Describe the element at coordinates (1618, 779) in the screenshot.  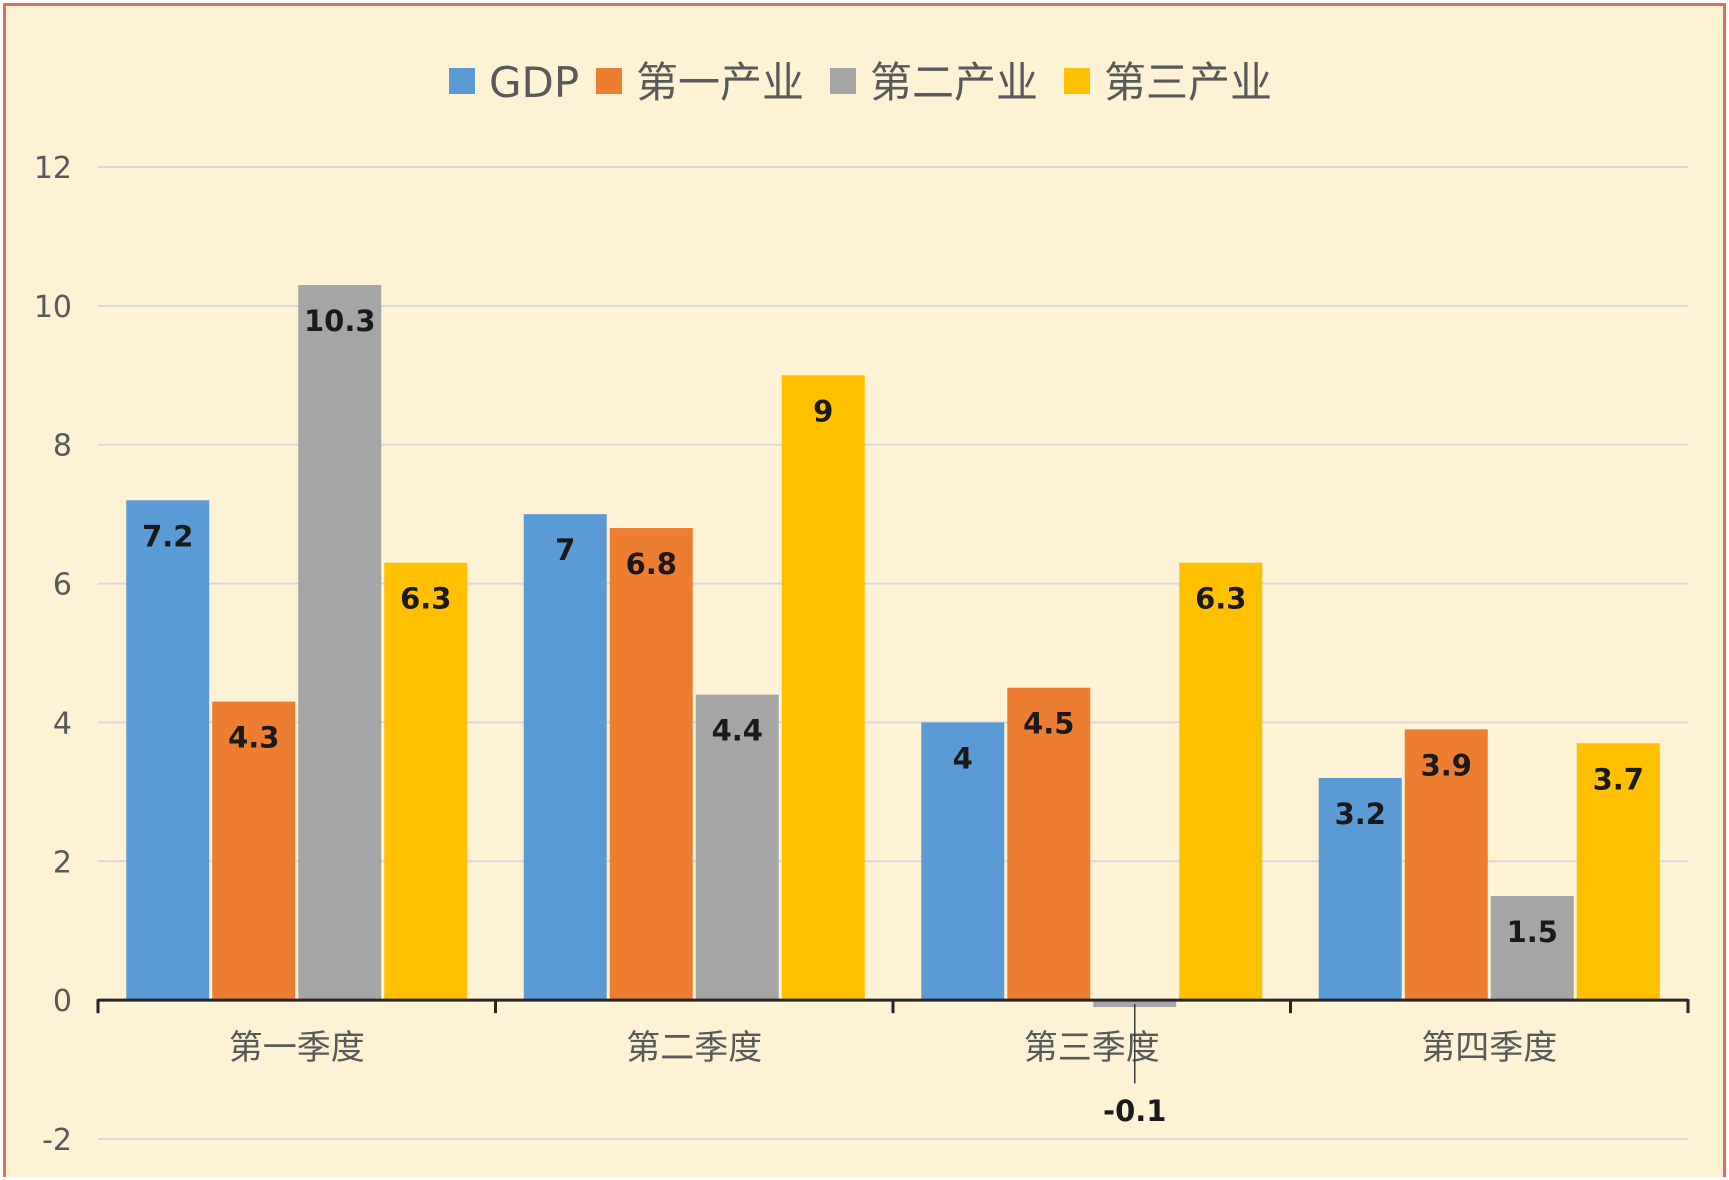
I see `data-label: 3.7` at that location.